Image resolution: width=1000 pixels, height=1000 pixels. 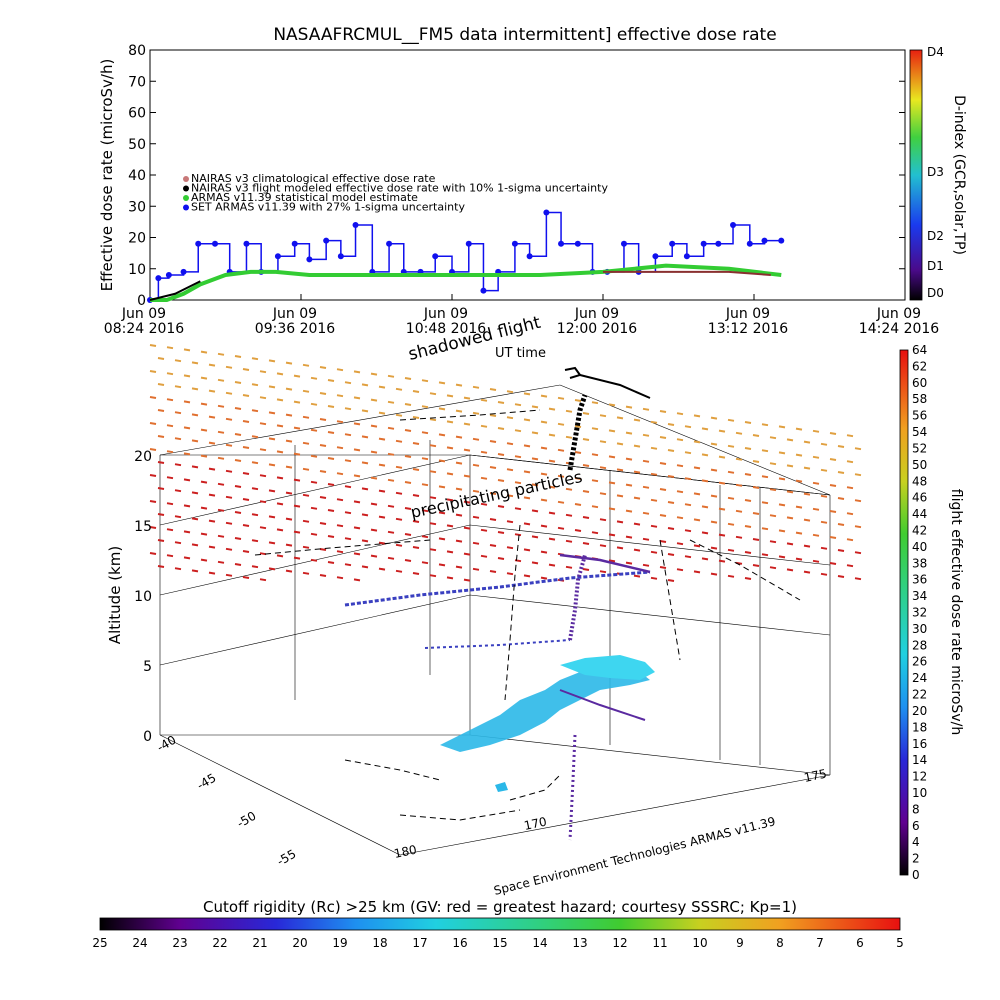 What do you see at coordinates (147, 667) in the screenshot?
I see `z-tick-label: 5` at bounding box center [147, 667].